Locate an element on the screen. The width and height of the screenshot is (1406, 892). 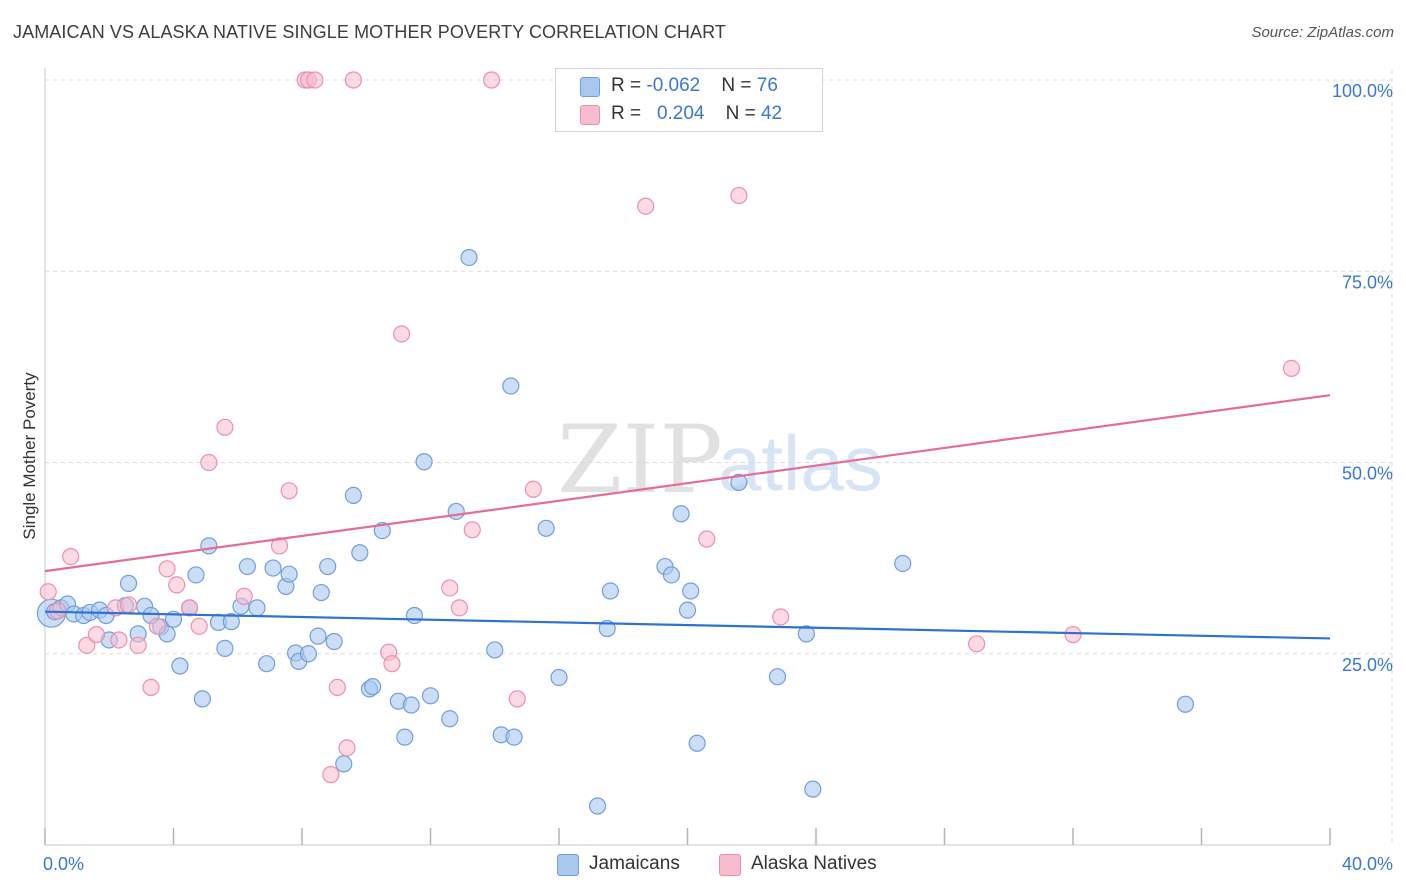
legend-n-value: 76 is located at coordinates (767, 85).